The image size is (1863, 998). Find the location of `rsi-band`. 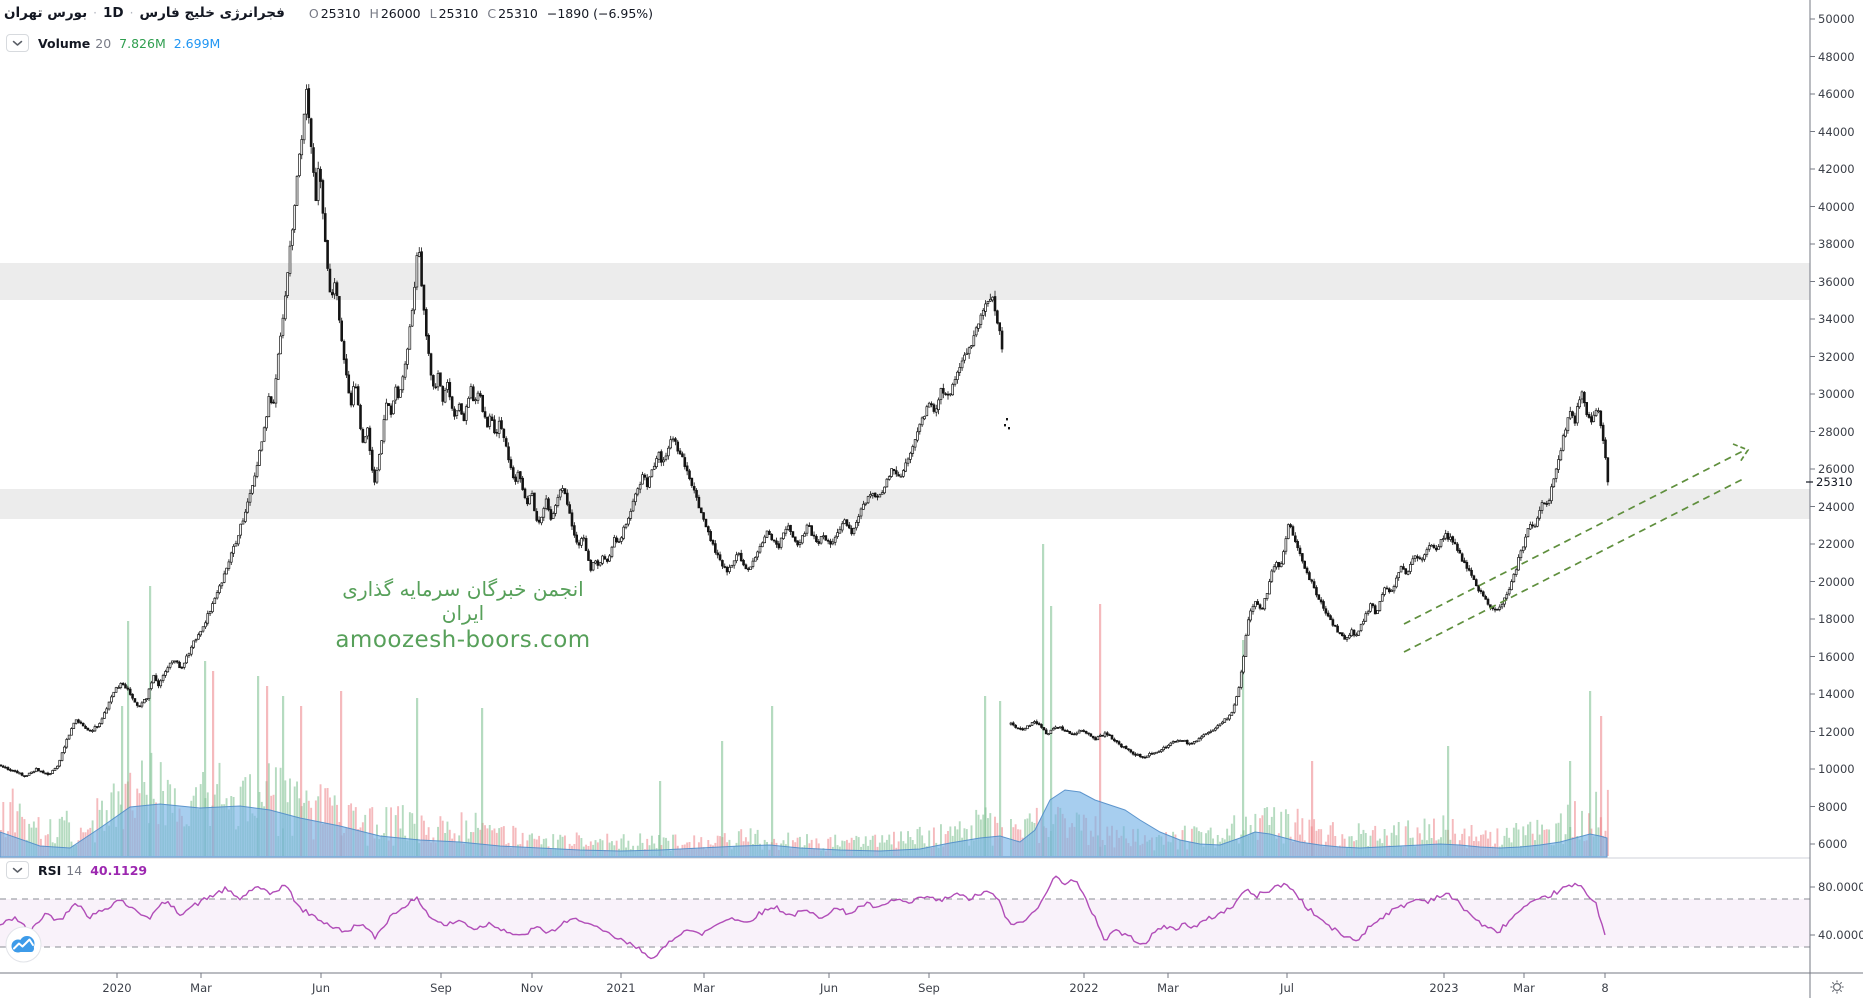

rsi-band is located at coordinates (905, 923).